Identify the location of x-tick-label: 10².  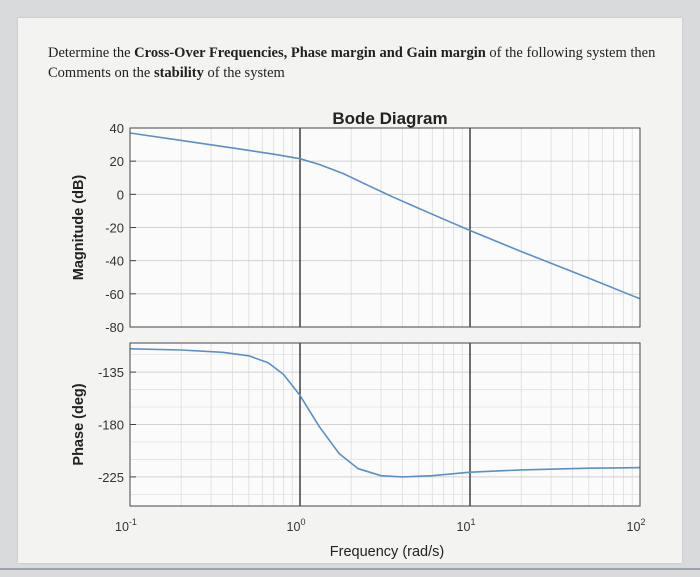
(636, 525).